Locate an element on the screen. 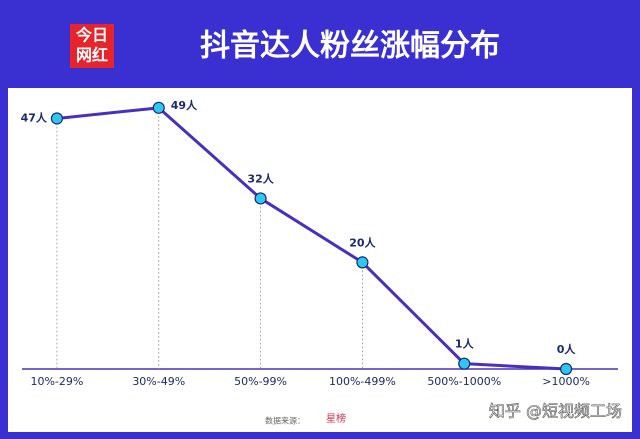 The height and width of the screenshot is (439, 640). x-tick-label: 50%-99% is located at coordinates (260, 381).